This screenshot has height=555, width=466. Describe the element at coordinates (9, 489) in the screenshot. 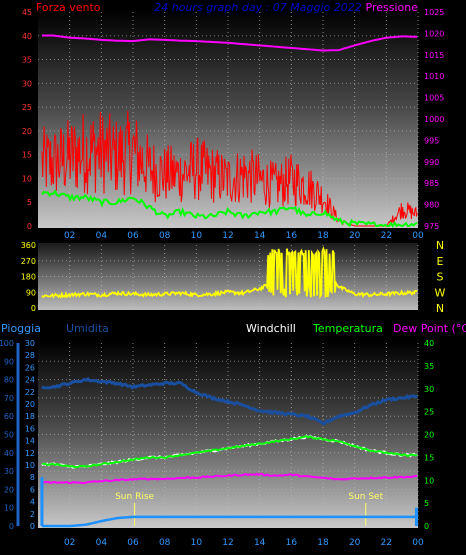

I see `humidity-axis-tick-label: 20` at that location.